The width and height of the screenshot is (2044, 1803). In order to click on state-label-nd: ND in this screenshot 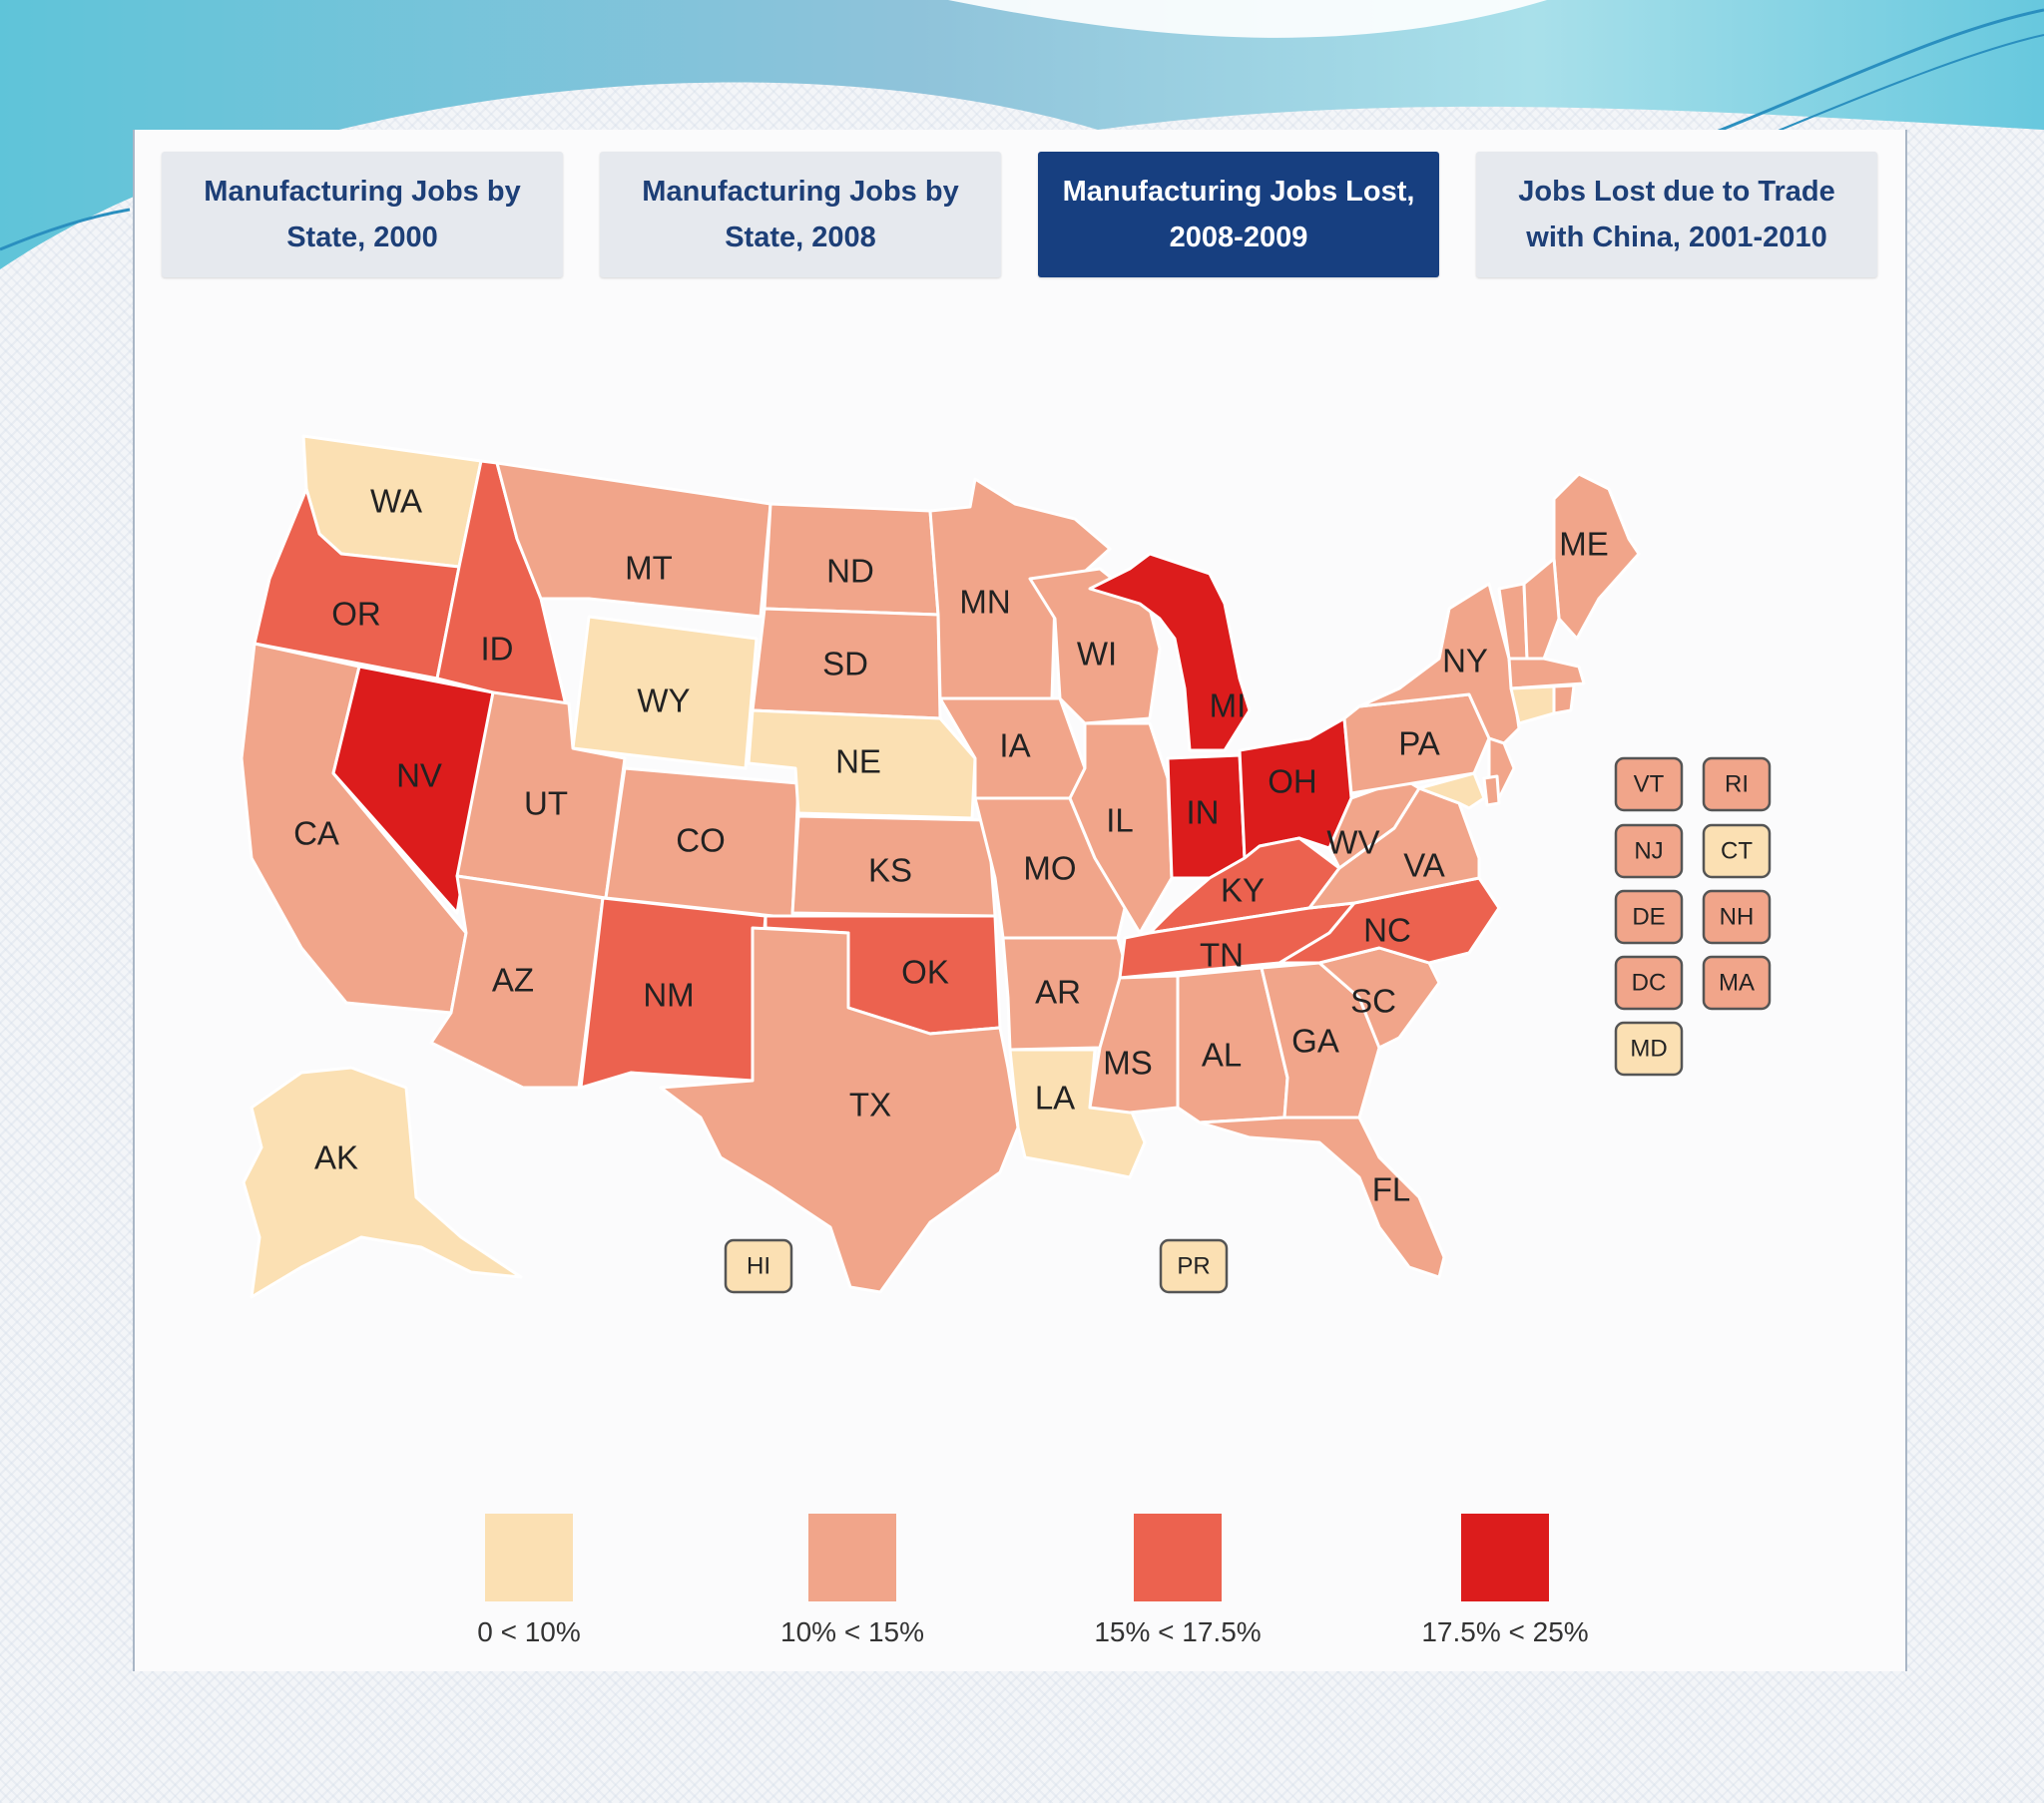, I will do `click(850, 571)`.